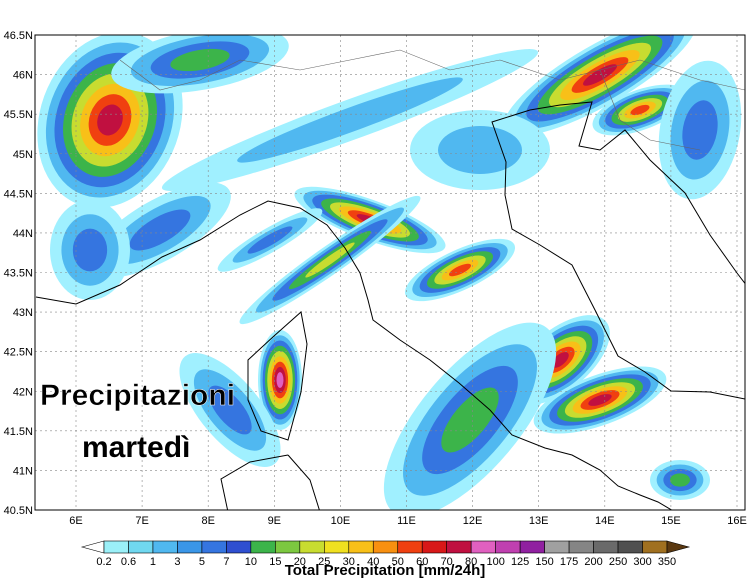 The width and height of the screenshot is (751, 585). Describe the element at coordinates (275, 562) in the screenshot. I see `colorbar-label: 15` at that location.